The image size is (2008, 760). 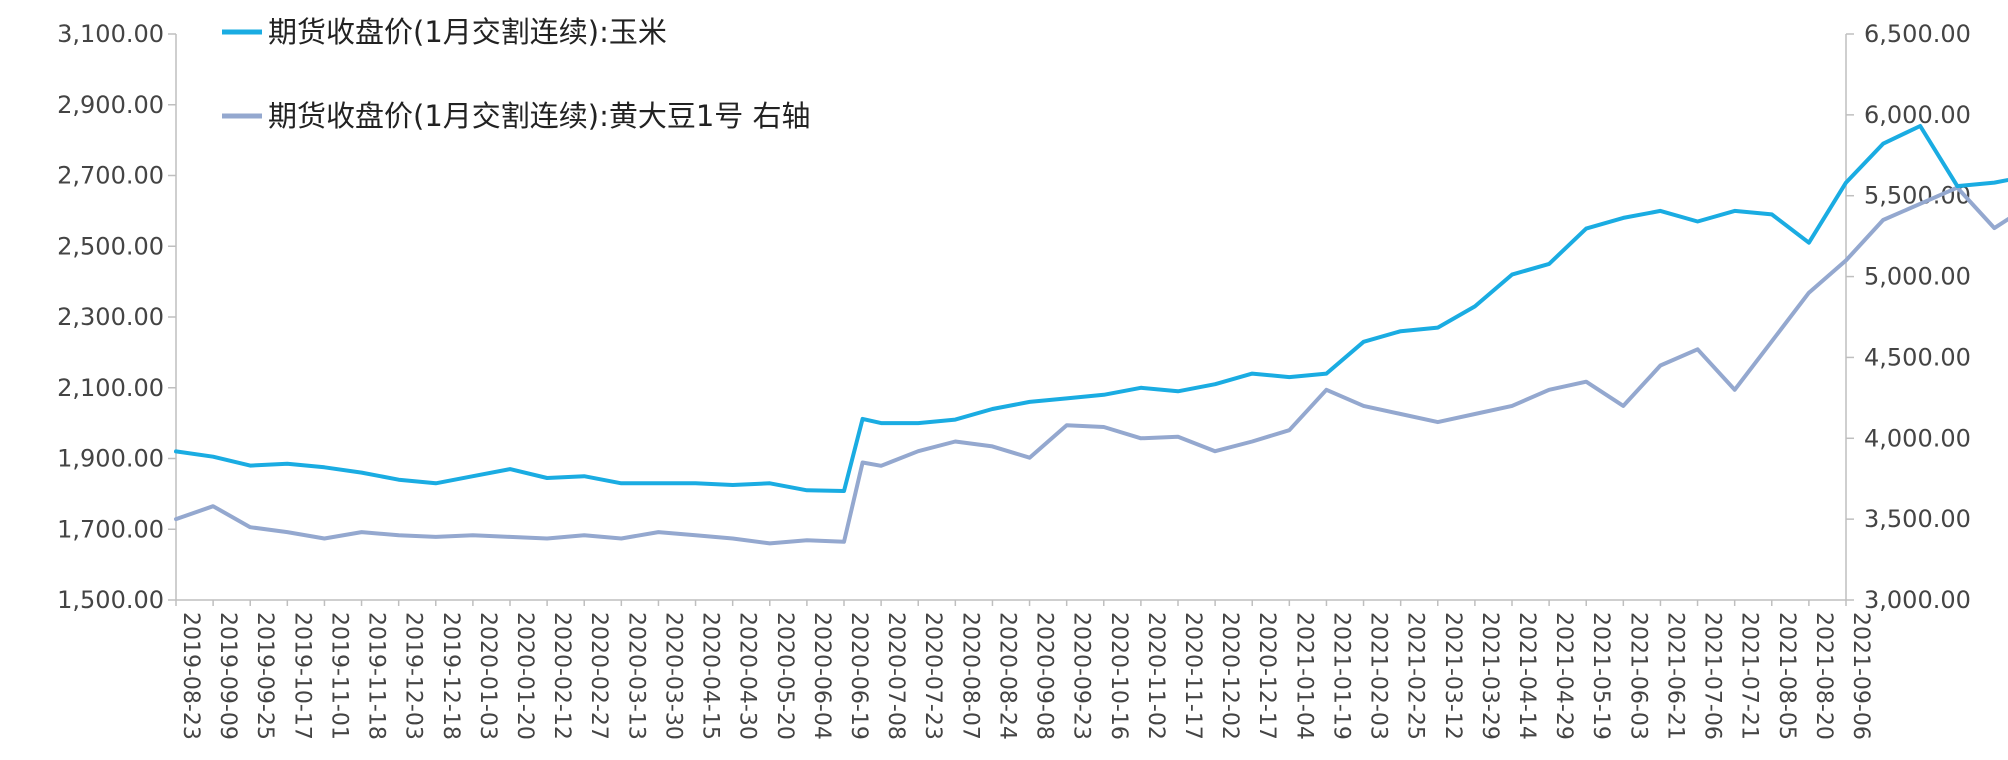 I want to click on x-tick-label: 2020-02-12, so click(x=561, y=676).